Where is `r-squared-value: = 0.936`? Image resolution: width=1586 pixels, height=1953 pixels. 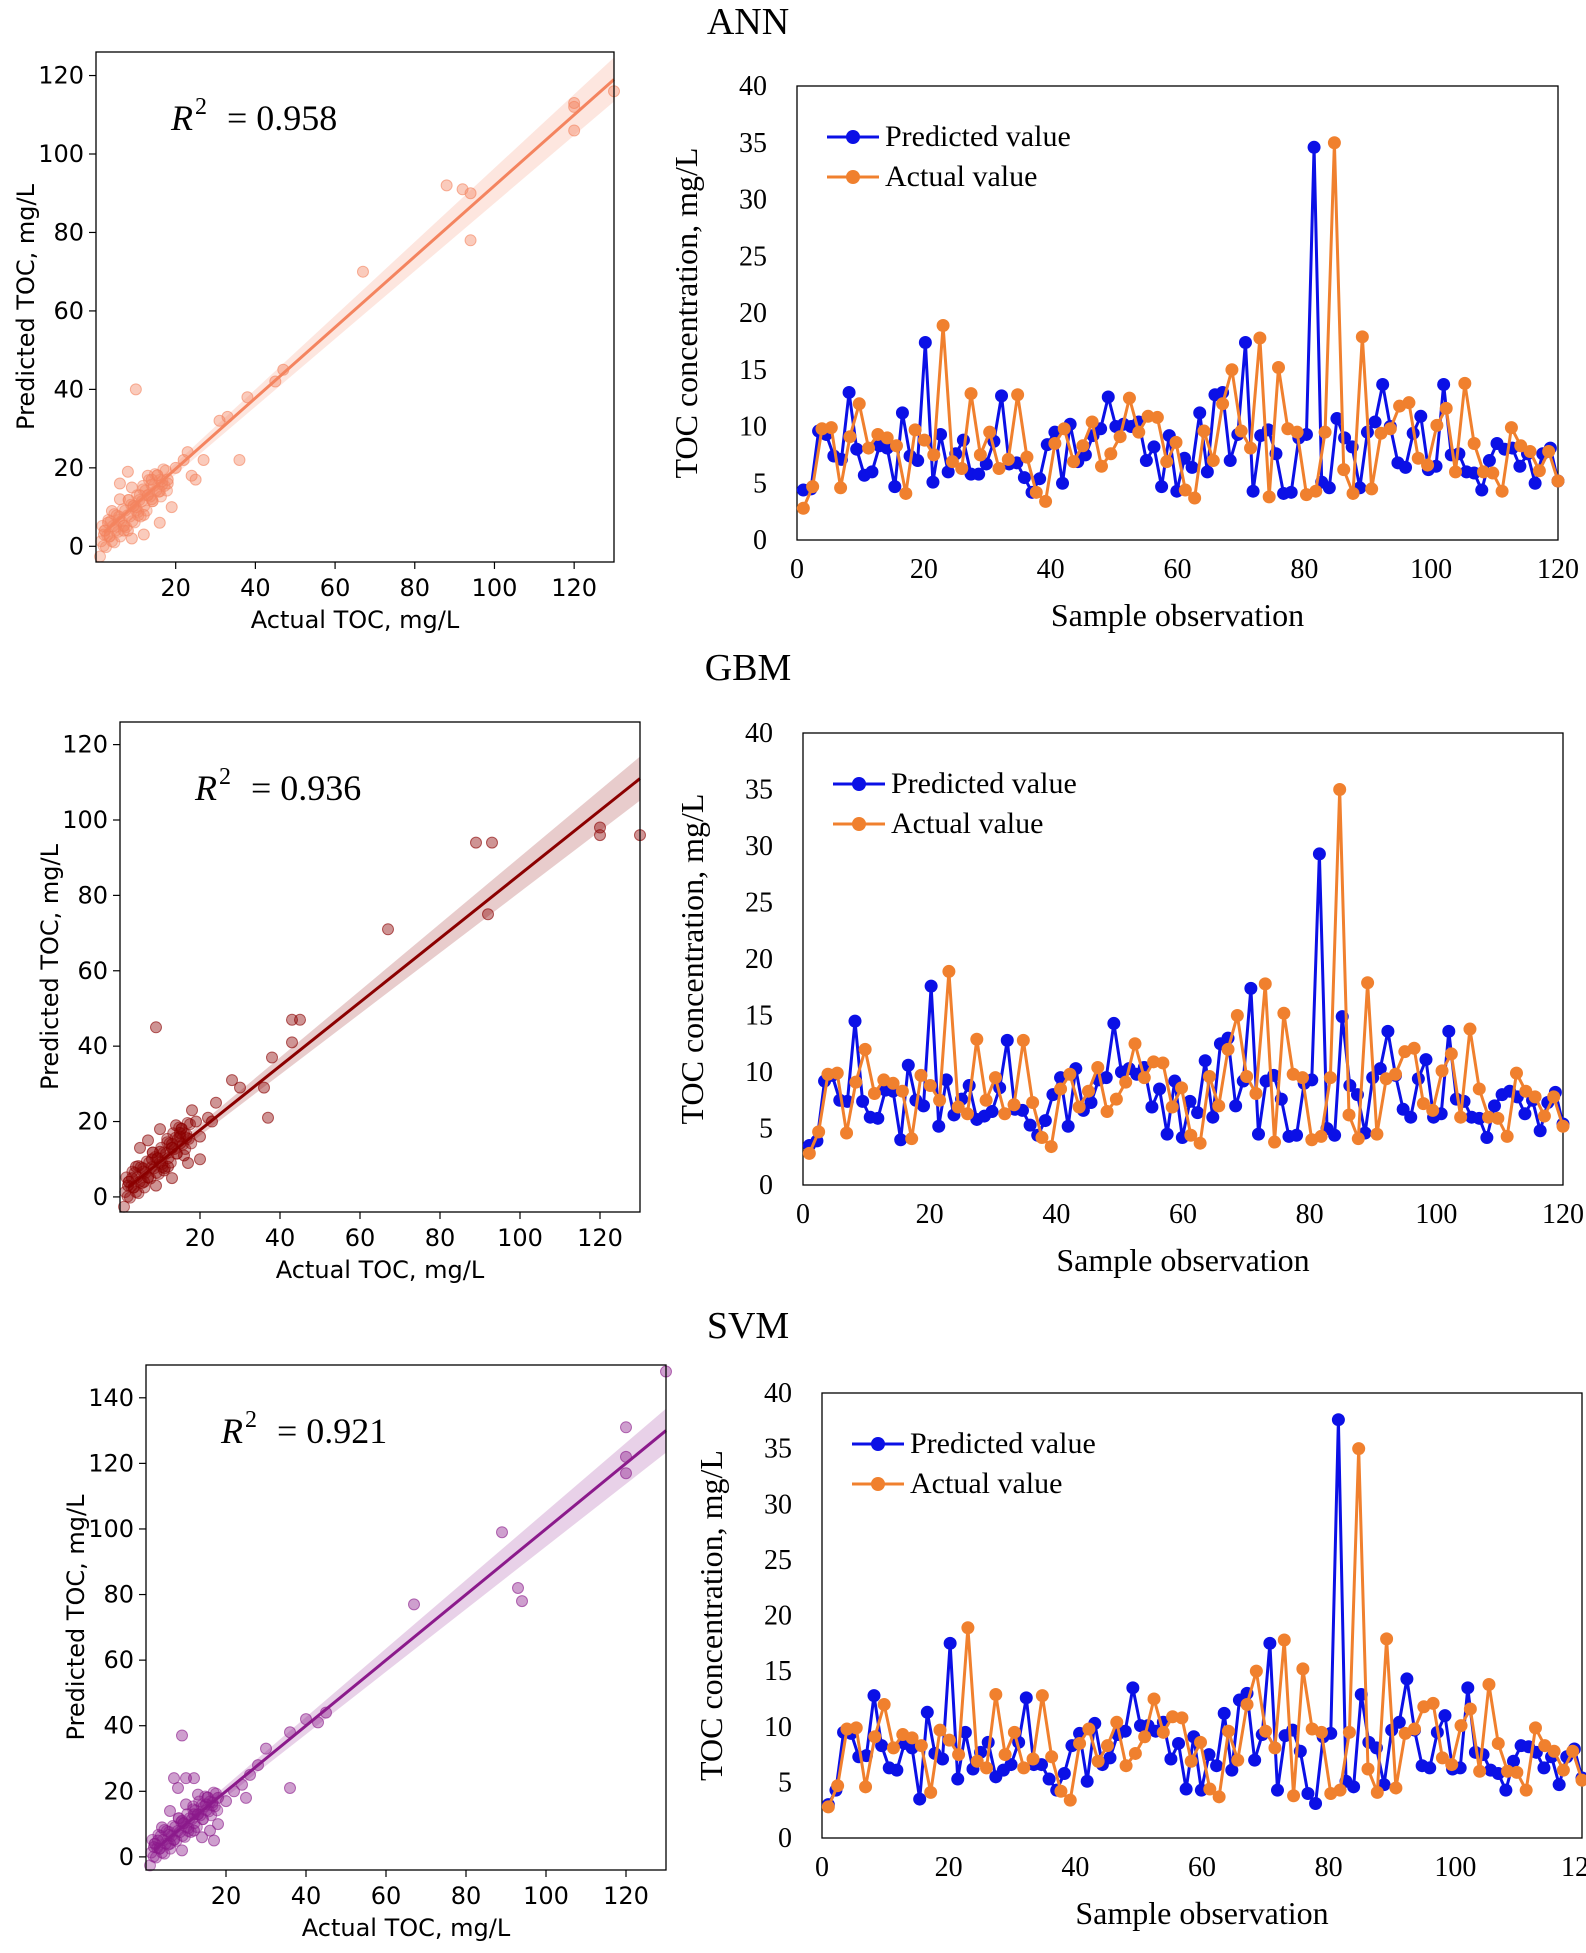
r-squared-value: = 0.936 is located at coordinates (306, 788).